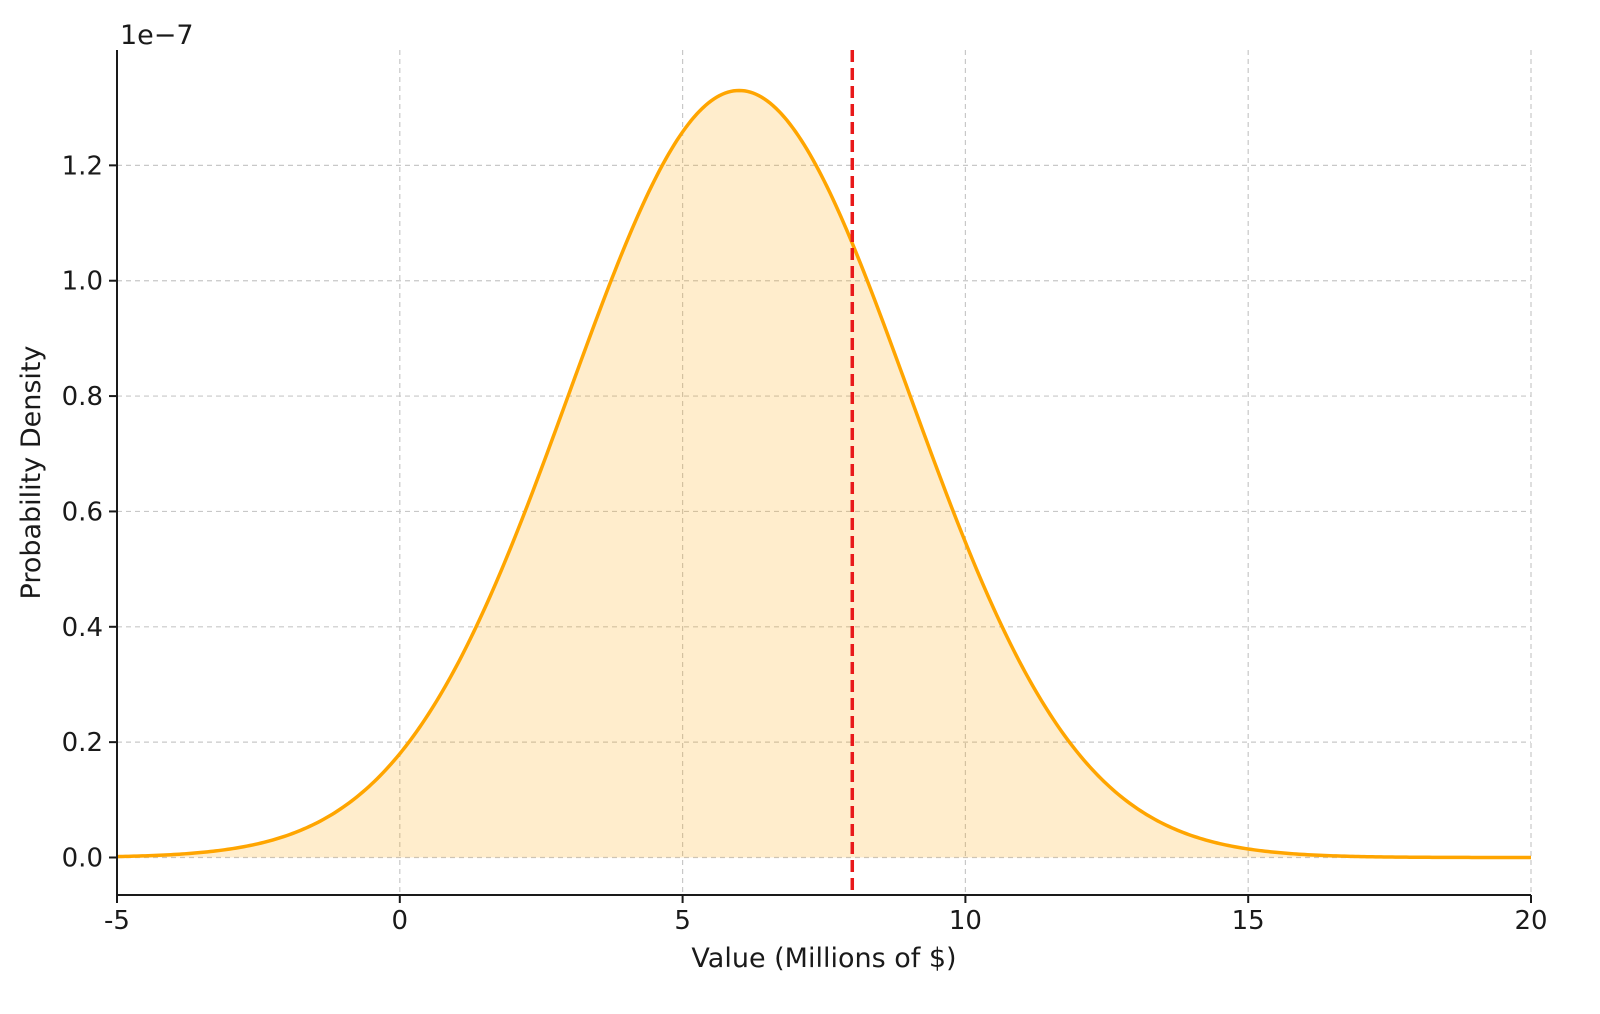 This screenshot has width=1600, height=1014. What do you see at coordinates (82, 397) in the screenshot?
I see `y-tick-label: 0.8` at bounding box center [82, 397].